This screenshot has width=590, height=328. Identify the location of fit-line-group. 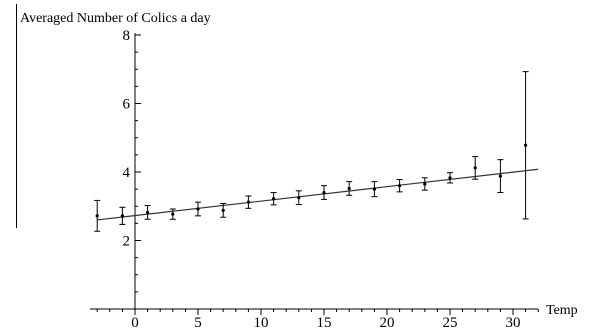
(318, 194).